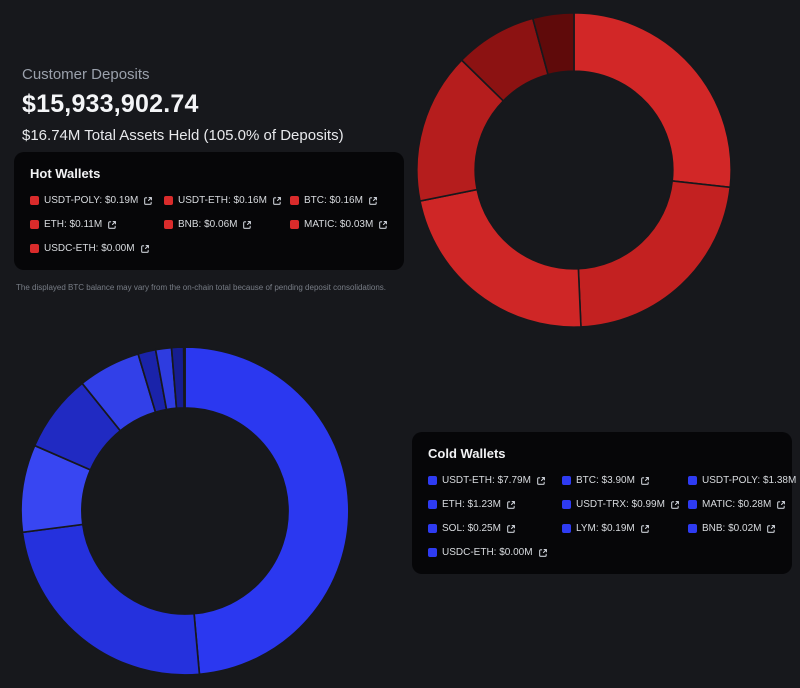  Describe the element at coordinates (471, 528) in the screenshot. I see `legend-label: SOL: $0.25M` at that location.